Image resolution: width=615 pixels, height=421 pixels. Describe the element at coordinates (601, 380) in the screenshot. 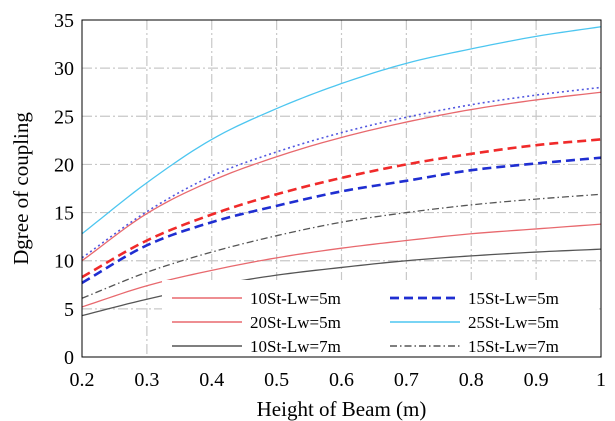

I see `x-tick-label: 1` at that location.